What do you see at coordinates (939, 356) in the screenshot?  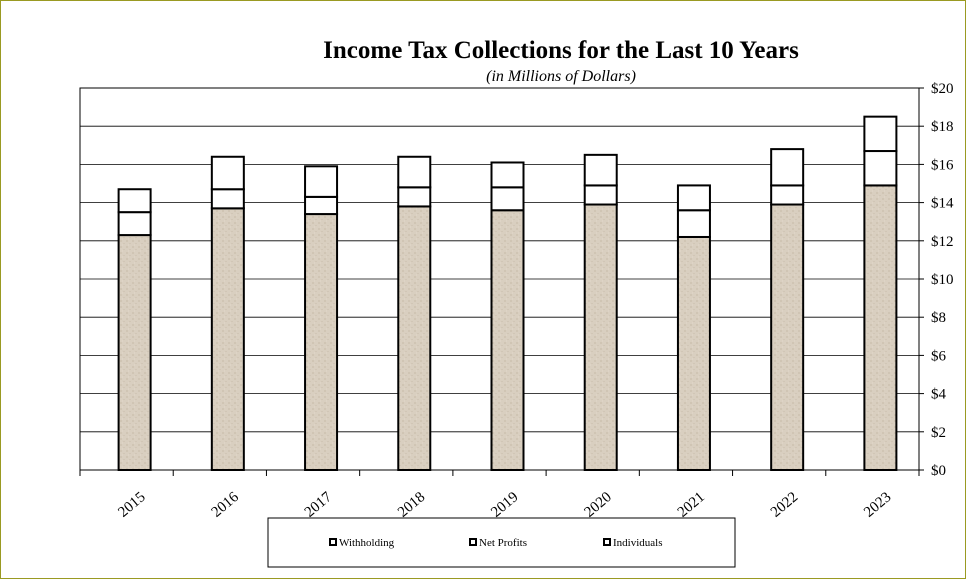 I see `y-tick-label: $6` at bounding box center [939, 356].